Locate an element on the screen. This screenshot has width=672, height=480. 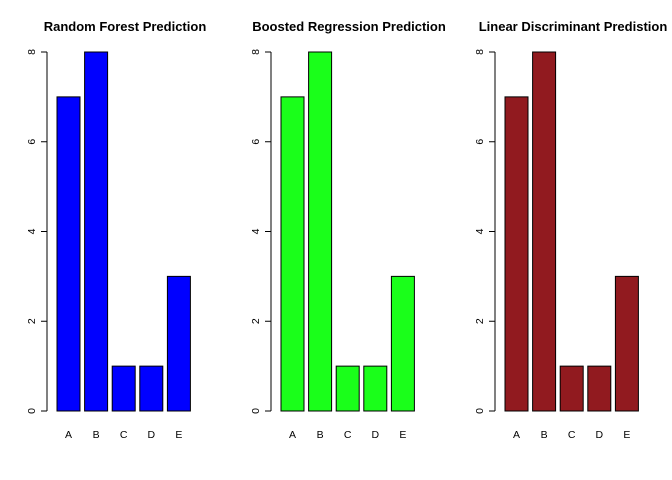
chart-title: Random Forest Prediction is located at coordinates (125, 26).